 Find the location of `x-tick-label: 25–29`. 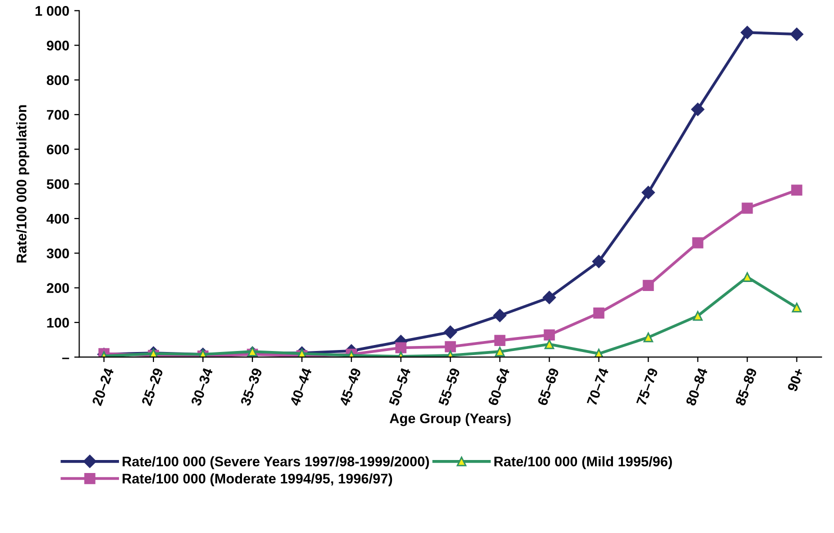

x-tick-label: 25–29 is located at coordinates (152, 386).